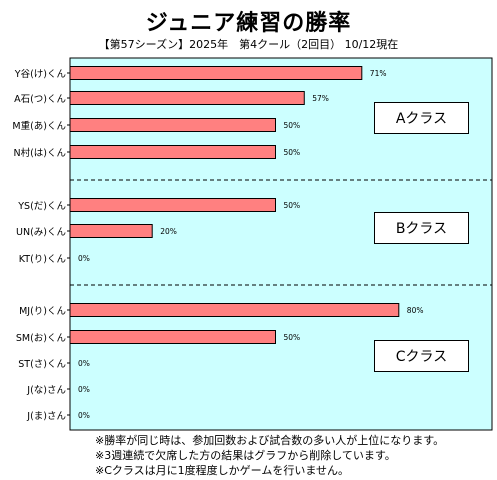 The width and height of the screenshot is (497, 480). Describe the element at coordinates (421, 118) in the screenshot. I see `group-label-a: Aクラス` at that location.